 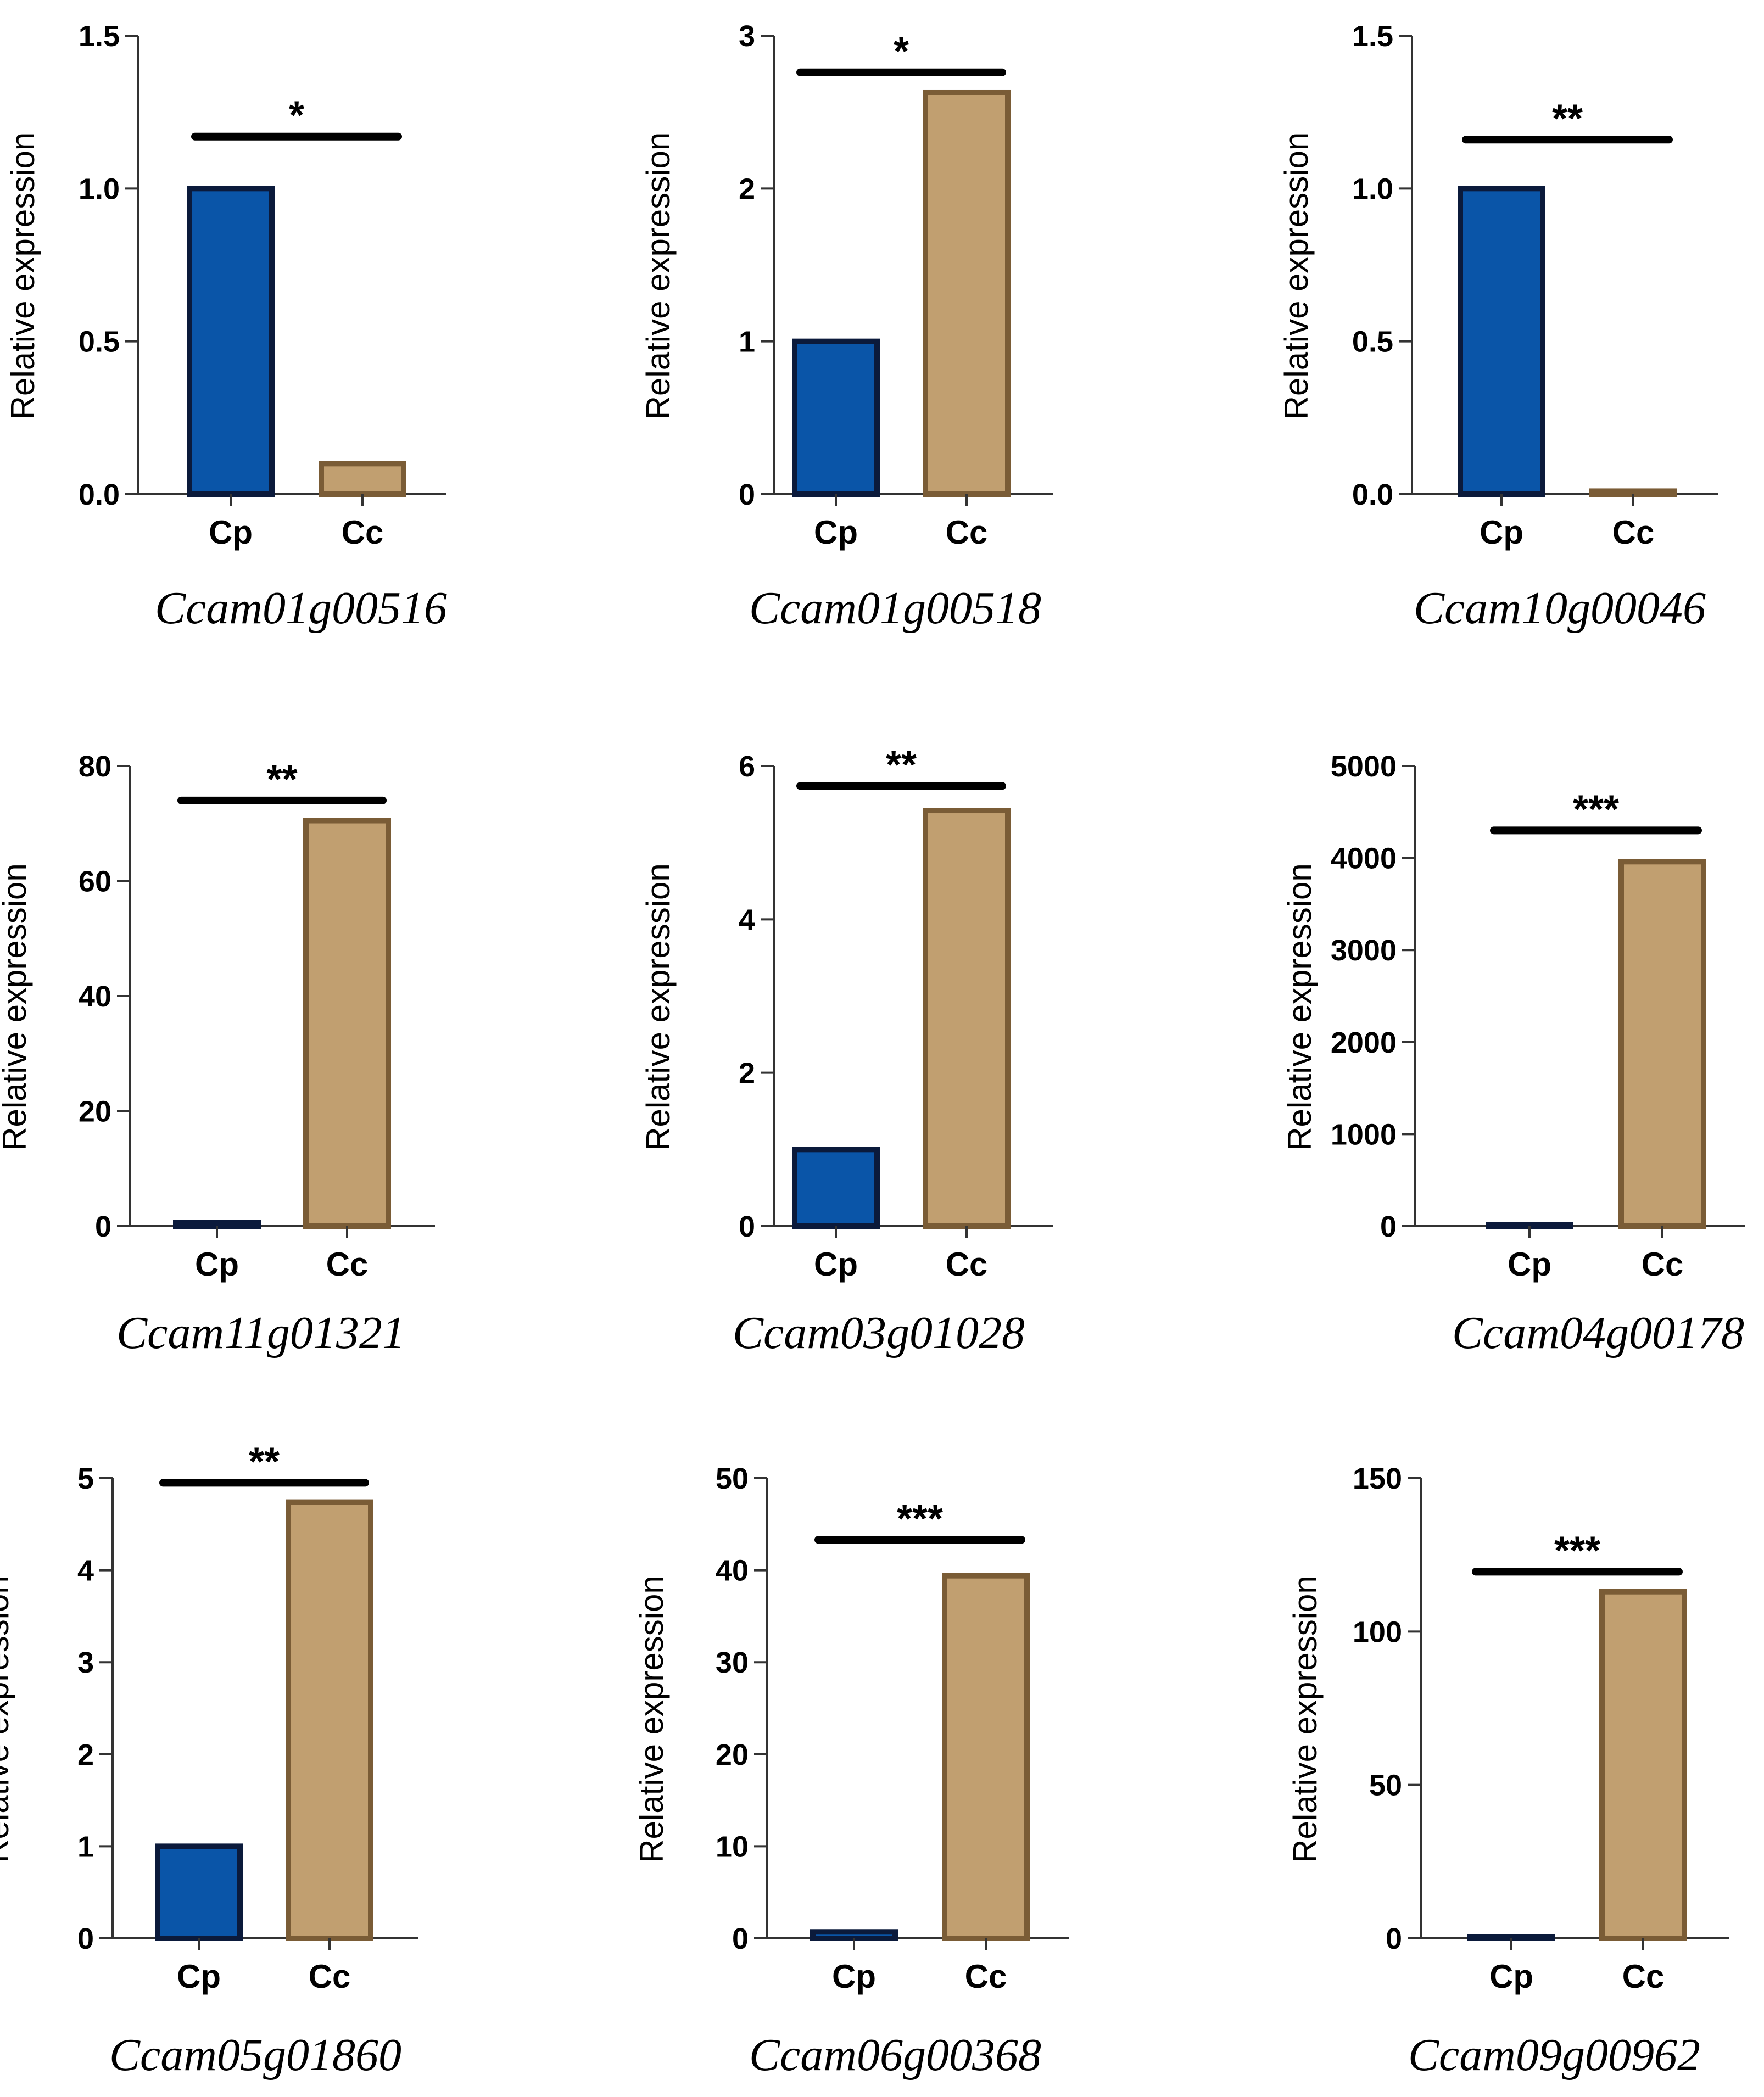 I want to click on chart-title: Ccam01g00518, so click(x=895, y=609).